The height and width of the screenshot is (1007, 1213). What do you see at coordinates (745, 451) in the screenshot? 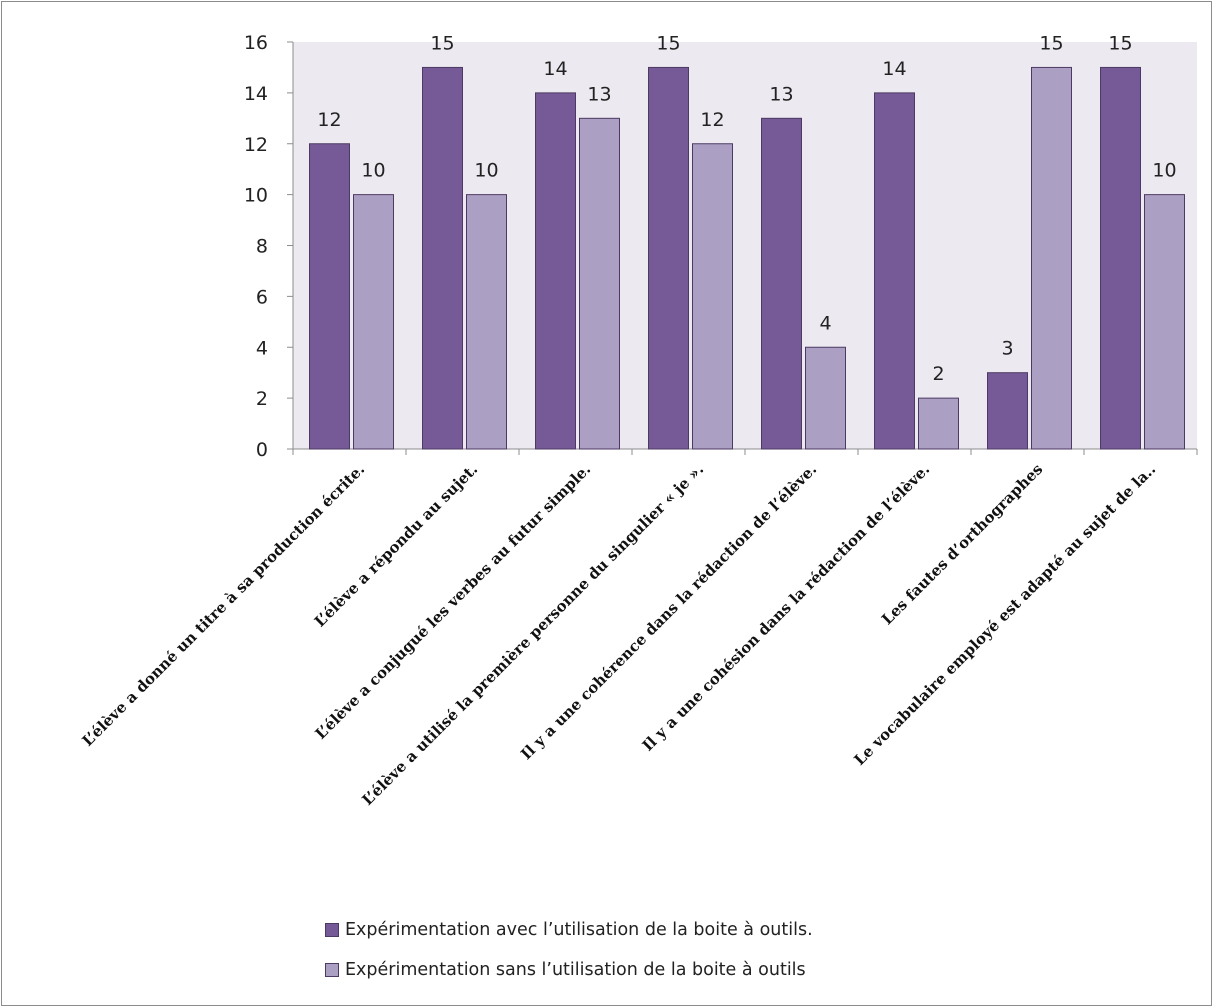
I see `x-axis` at bounding box center [745, 451].